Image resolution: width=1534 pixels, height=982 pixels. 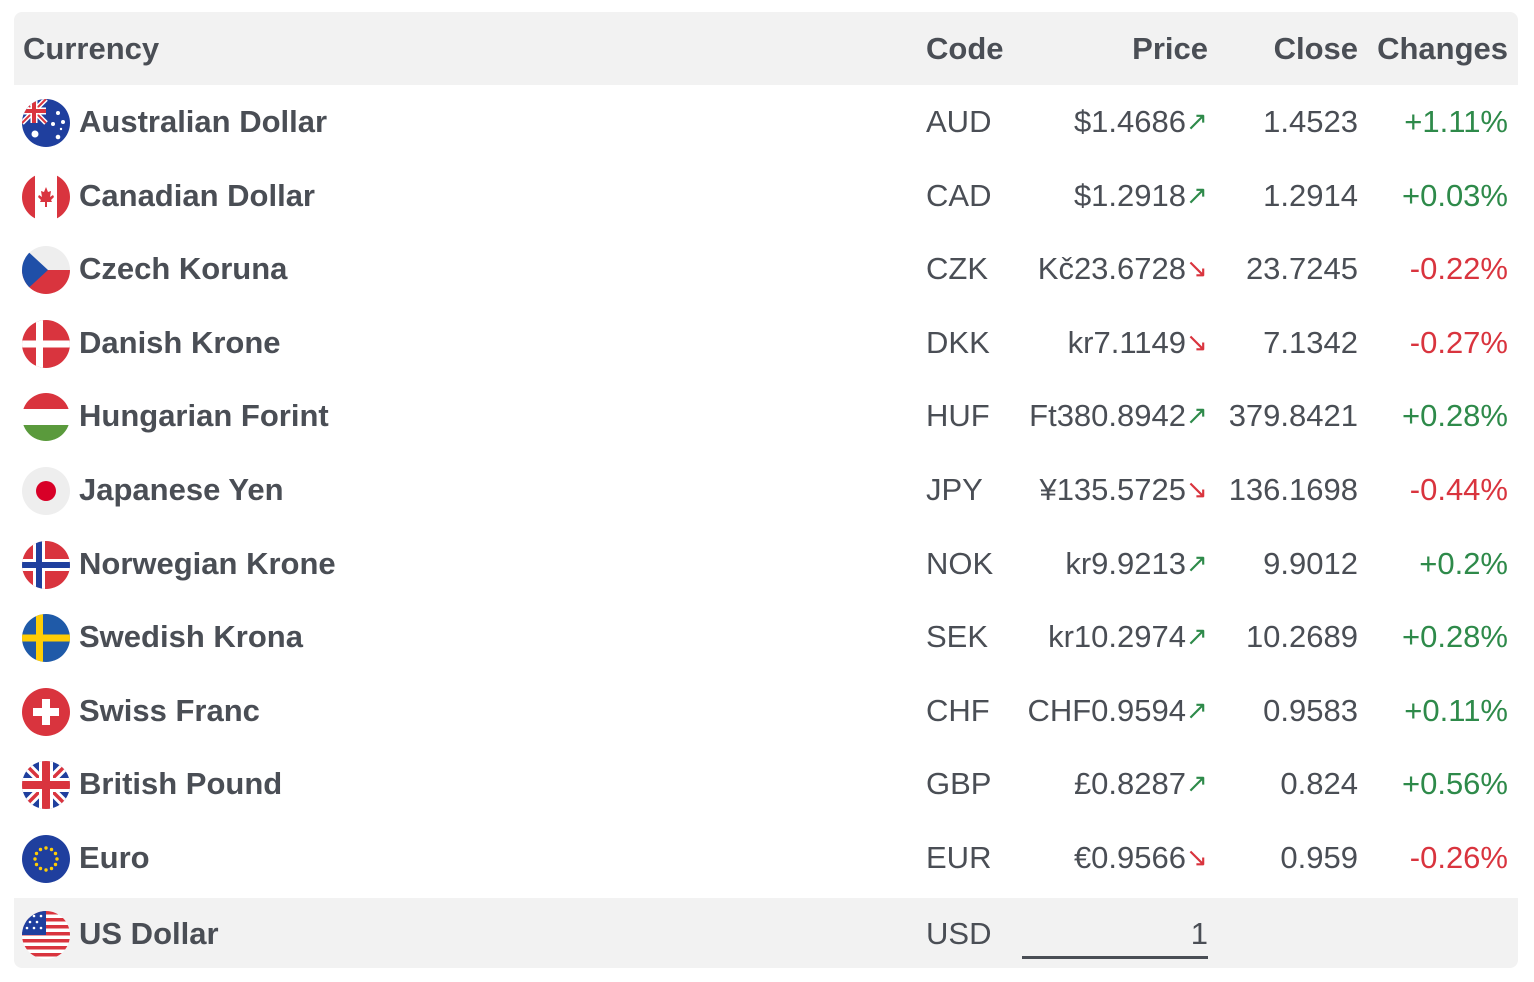 What do you see at coordinates (181, 489) in the screenshot?
I see `currency-name: Japanese Yen` at bounding box center [181, 489].